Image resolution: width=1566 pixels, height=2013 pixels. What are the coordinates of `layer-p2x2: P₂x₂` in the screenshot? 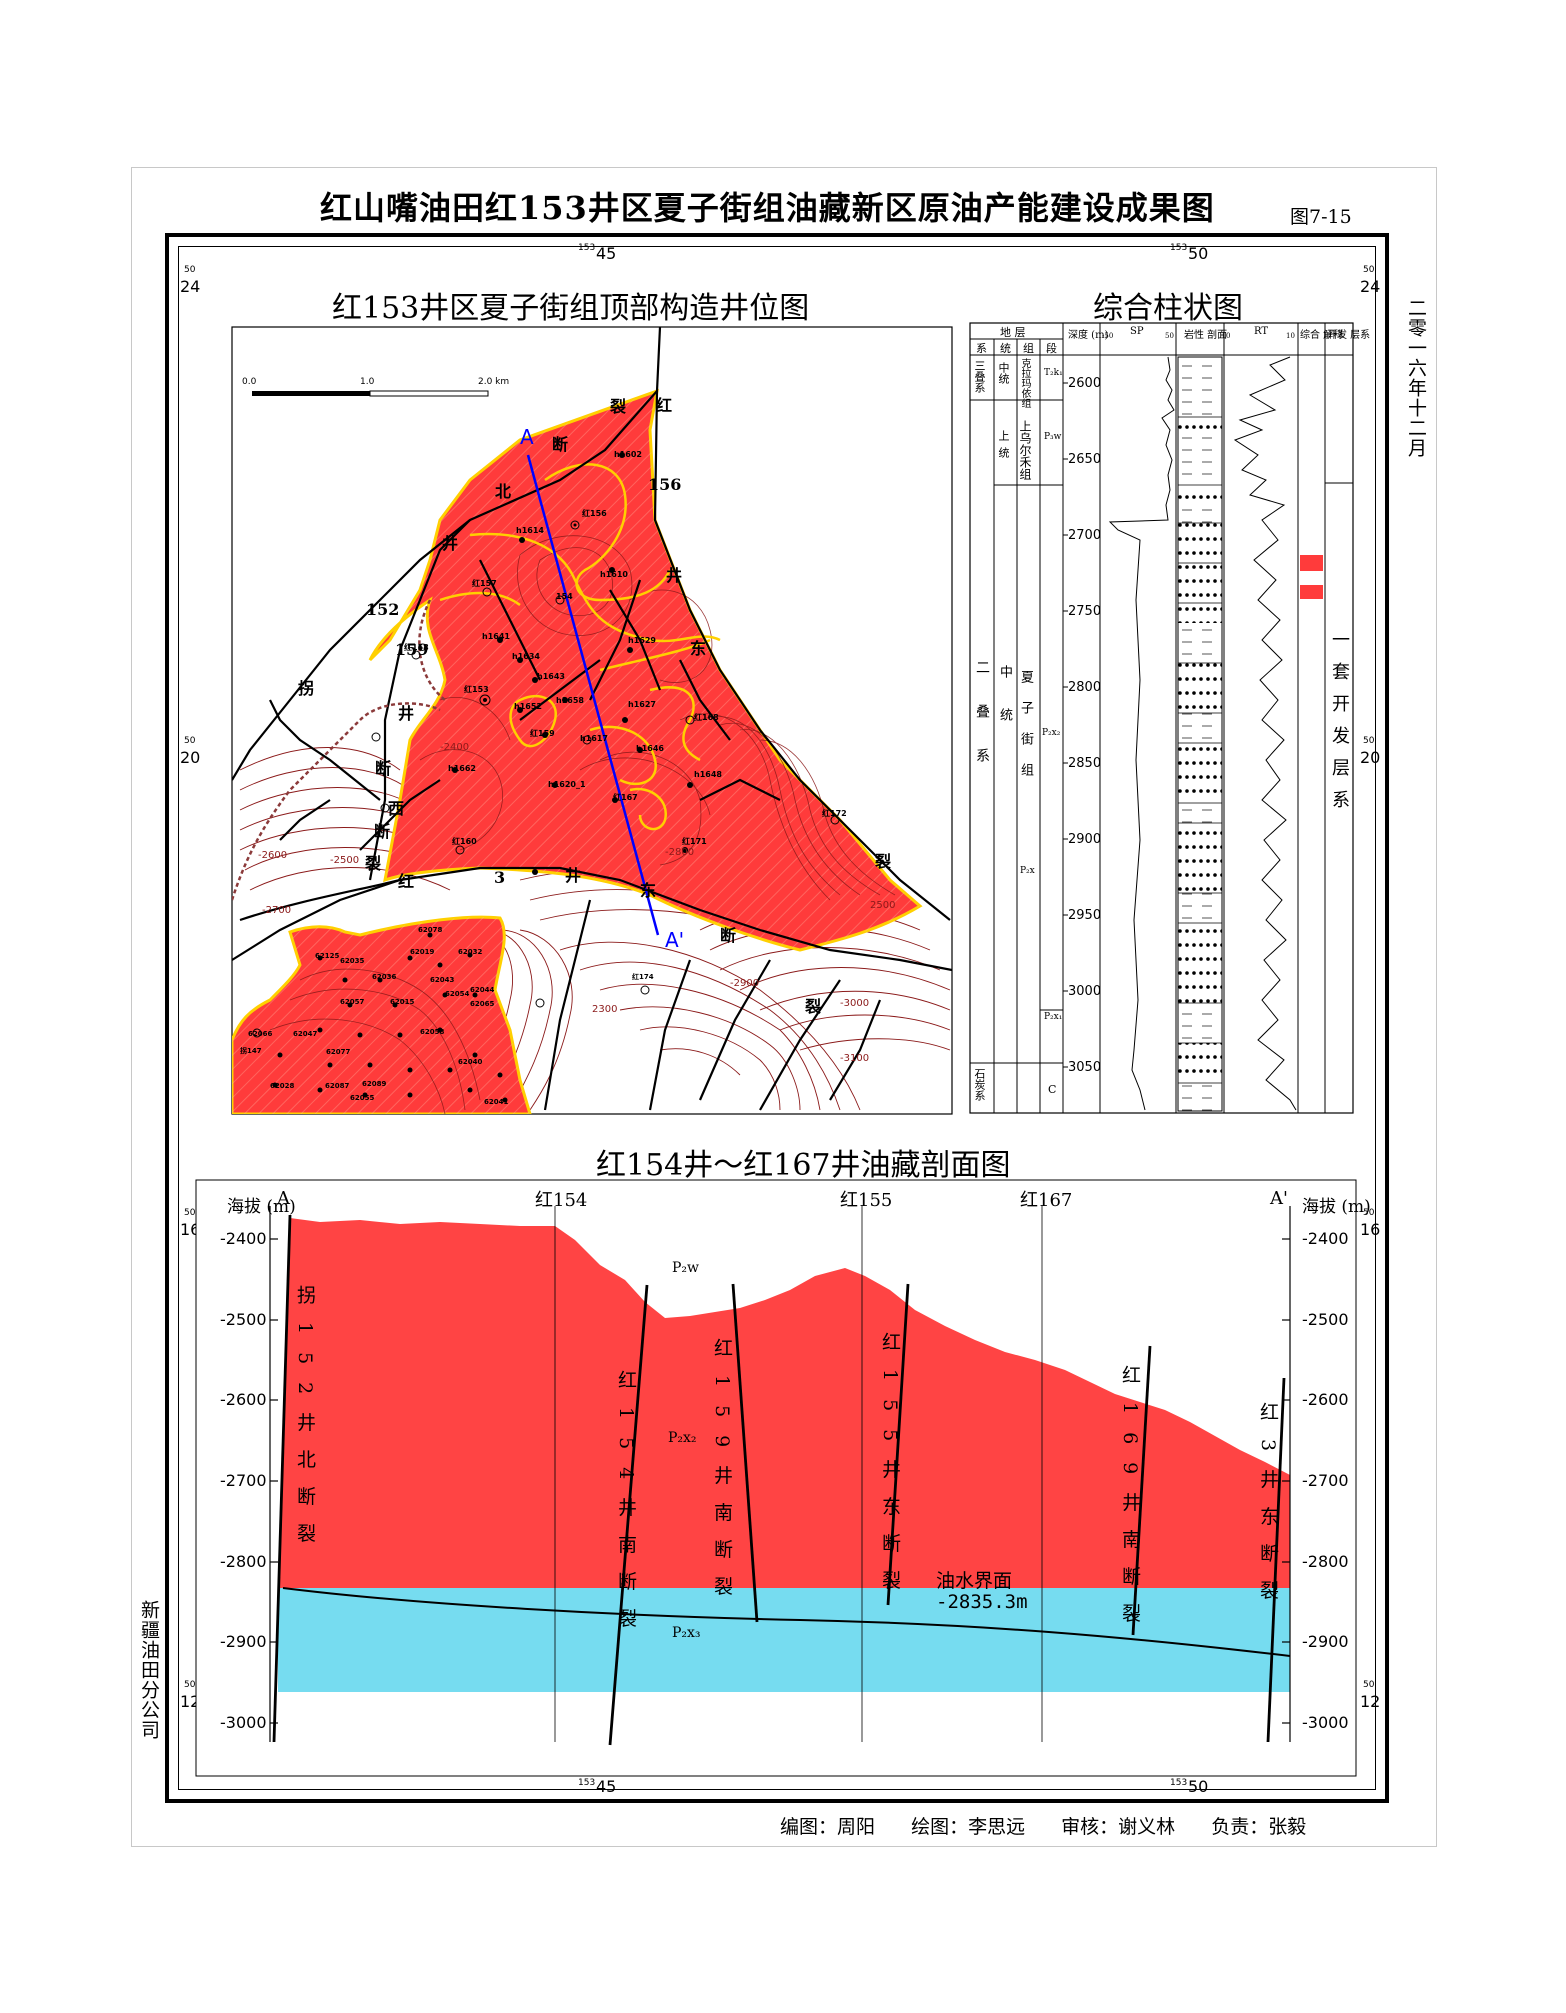 It's located at (682, 1438).